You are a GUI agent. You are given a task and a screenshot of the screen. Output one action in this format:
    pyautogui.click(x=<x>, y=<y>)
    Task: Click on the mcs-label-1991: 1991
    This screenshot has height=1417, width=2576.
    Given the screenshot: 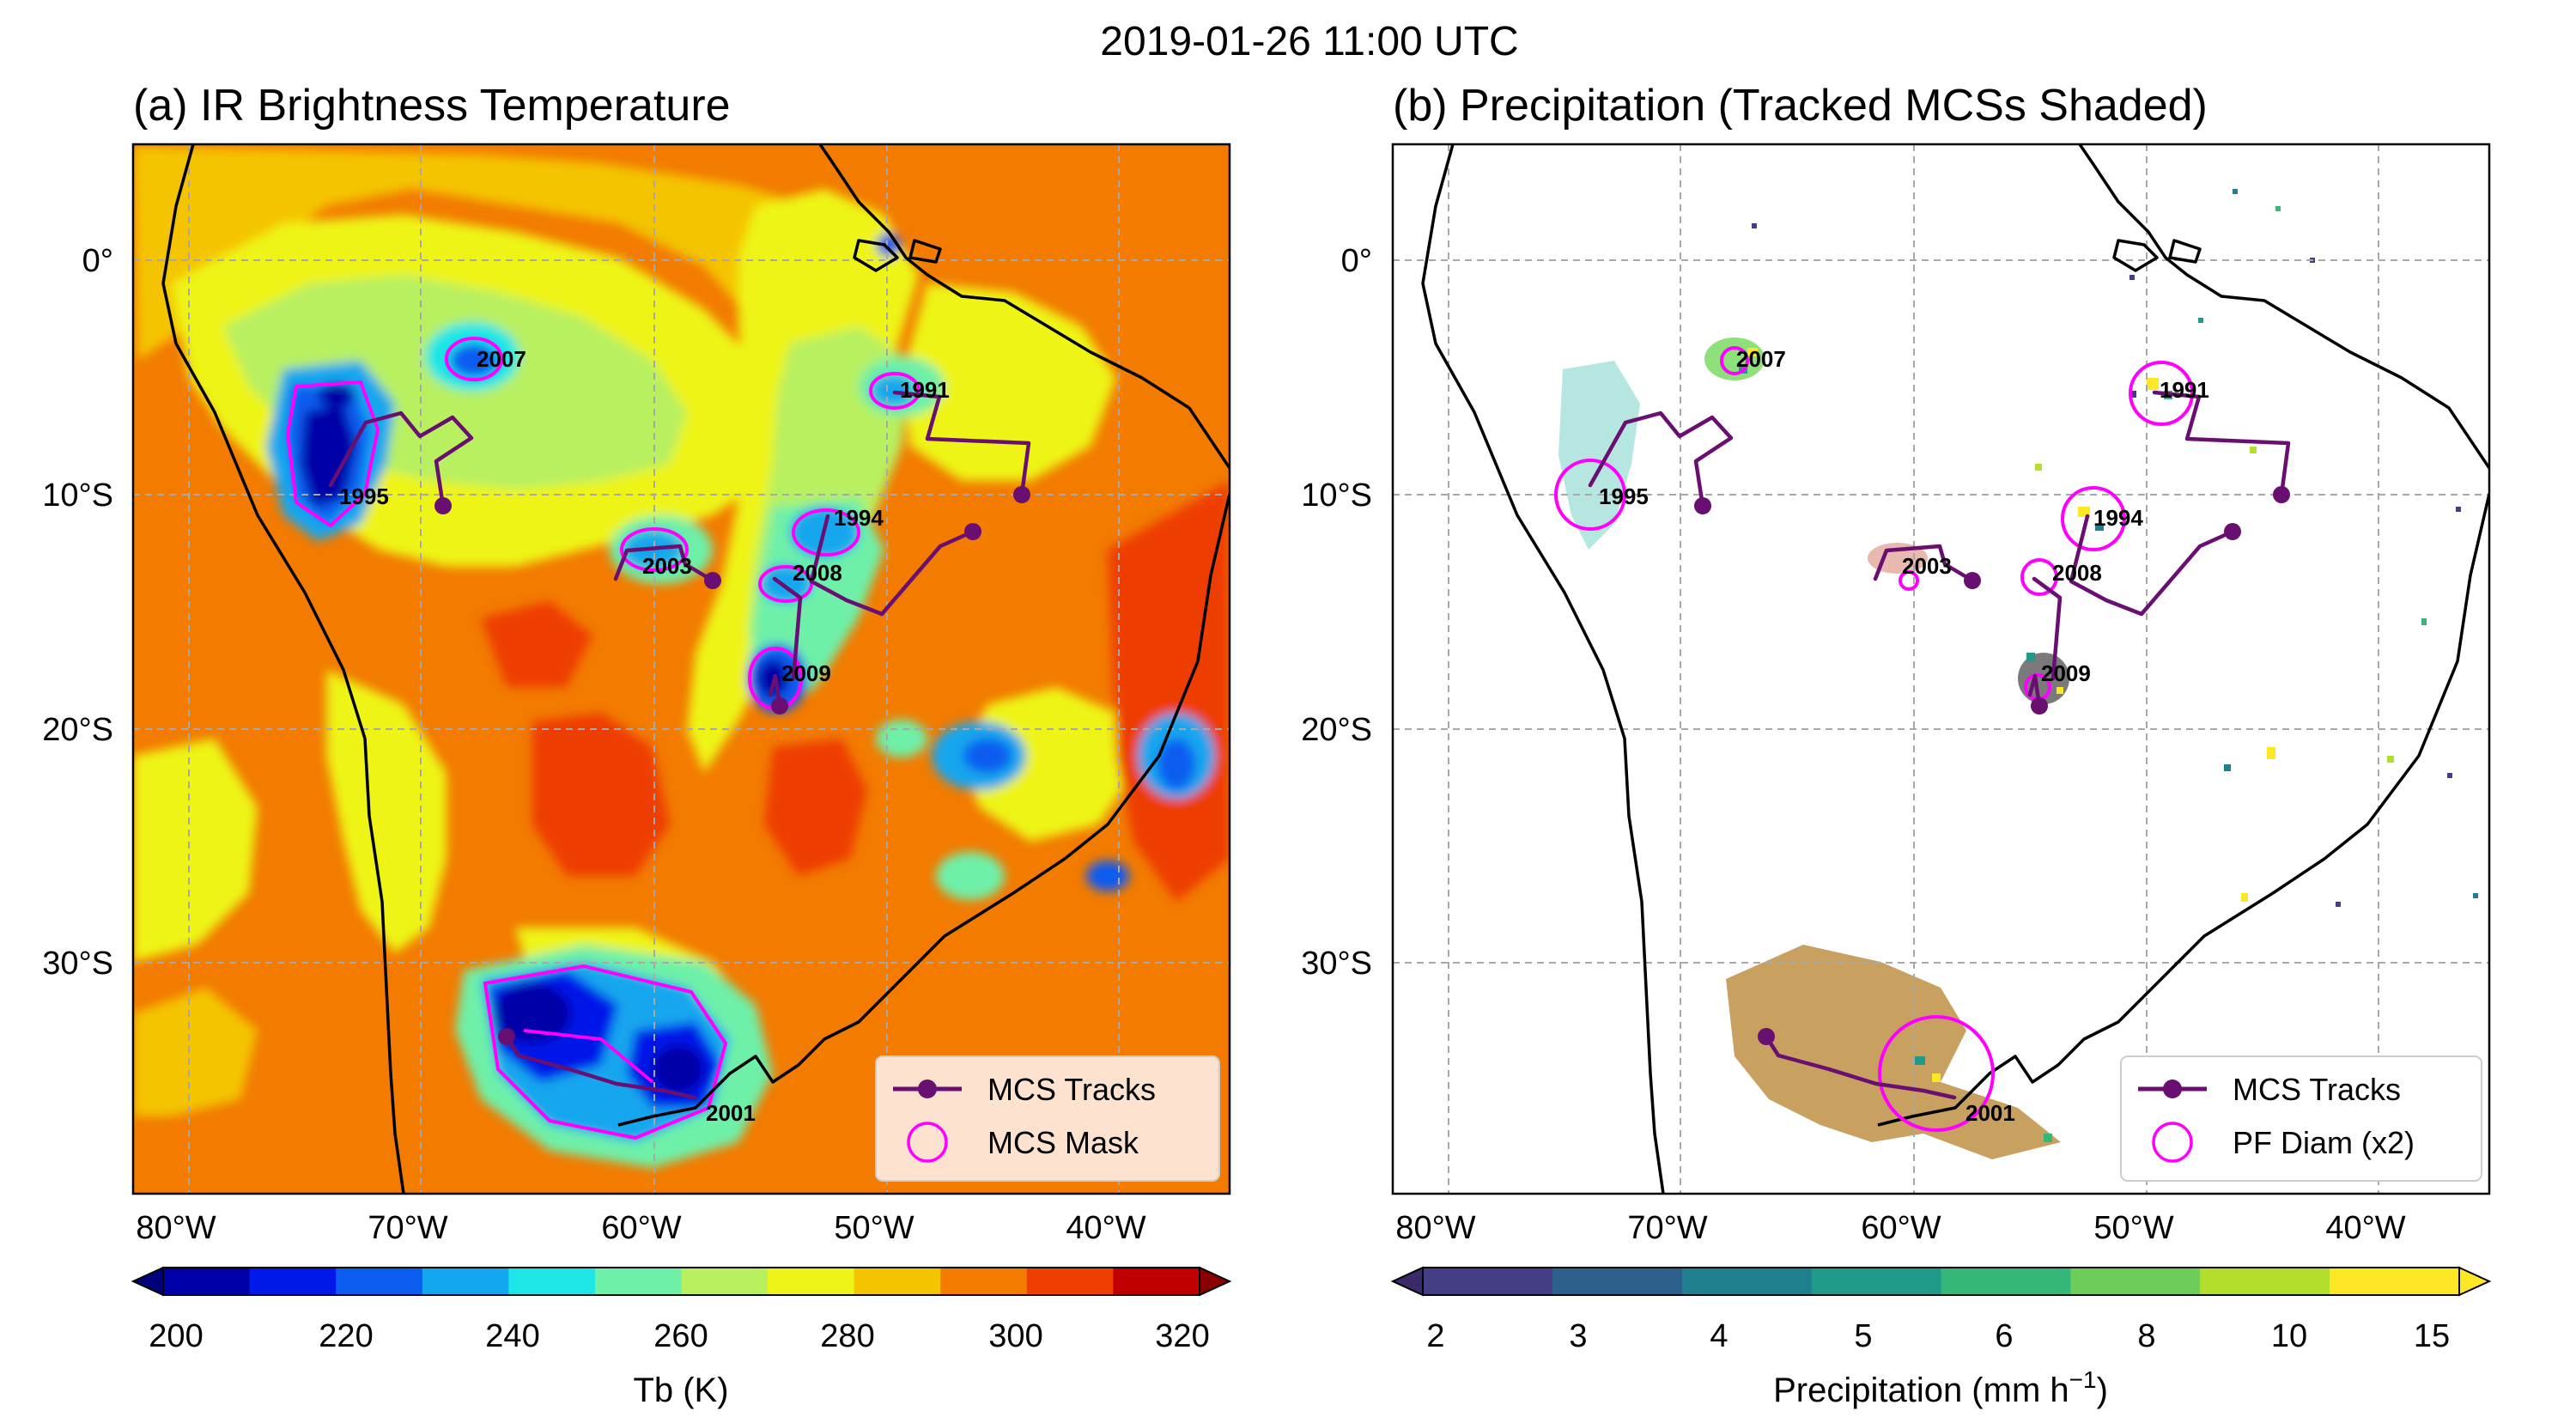 What is the action you would take?
    pyautogui.click(x=925, y=390)
    